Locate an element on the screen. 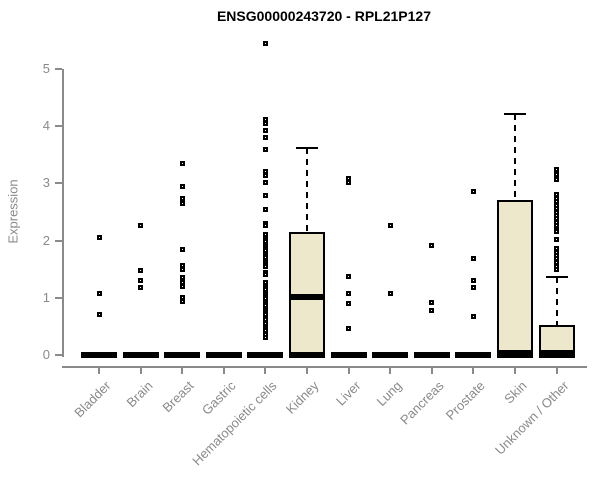 This screenshot has height=500, width=600. box is located at coordinates (515, 277).